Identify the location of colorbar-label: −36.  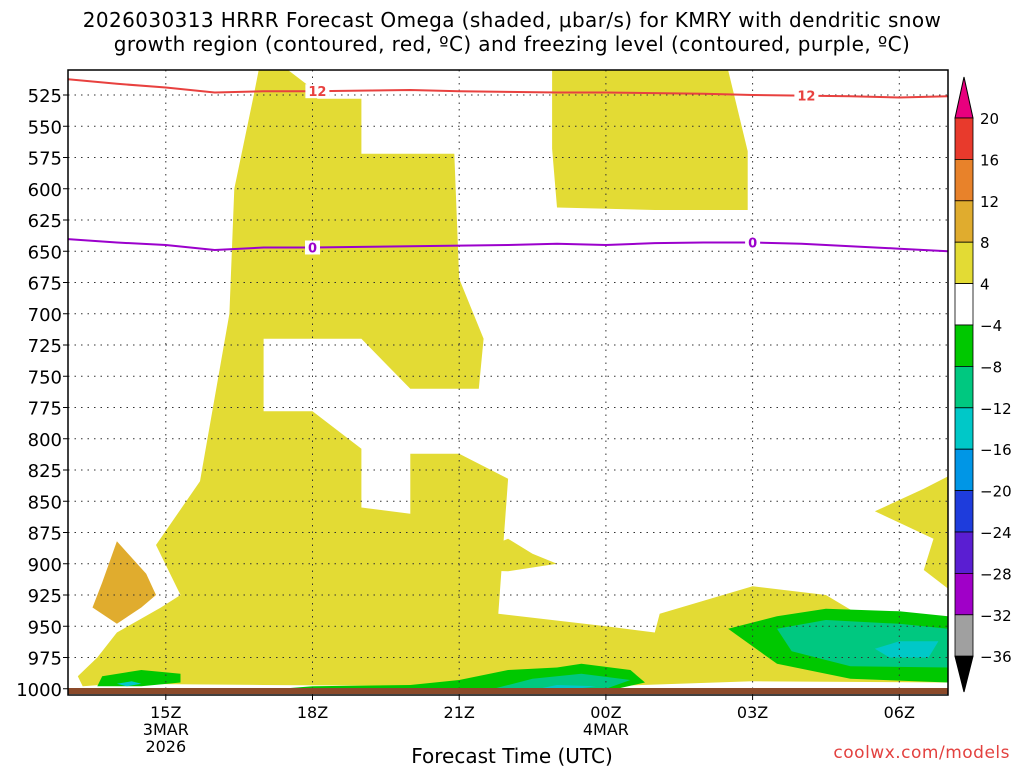
(996, 657).